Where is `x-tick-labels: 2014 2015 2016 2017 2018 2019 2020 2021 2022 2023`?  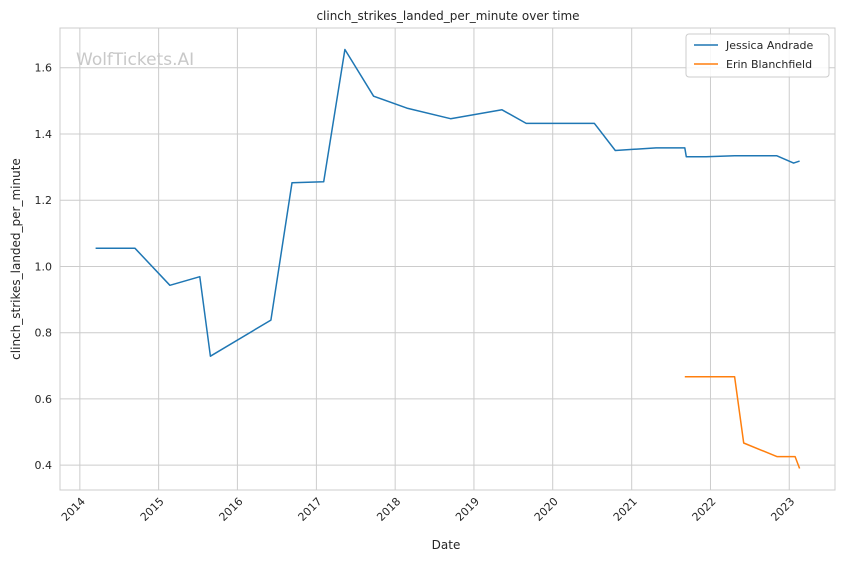 x-tick-labels: 2014 2015 2016 2017 2018 2019 2020 2021 2022 2023 is located at coordinates (428, 509).